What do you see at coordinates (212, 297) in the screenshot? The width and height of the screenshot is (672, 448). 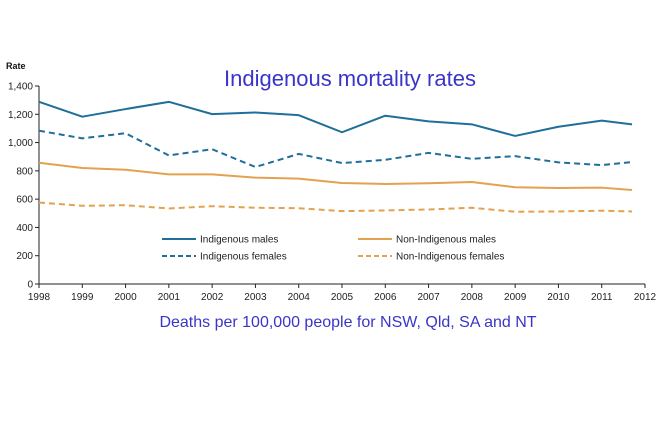 I see `x-tick-label: 2002` at bounding box center [212, 297].